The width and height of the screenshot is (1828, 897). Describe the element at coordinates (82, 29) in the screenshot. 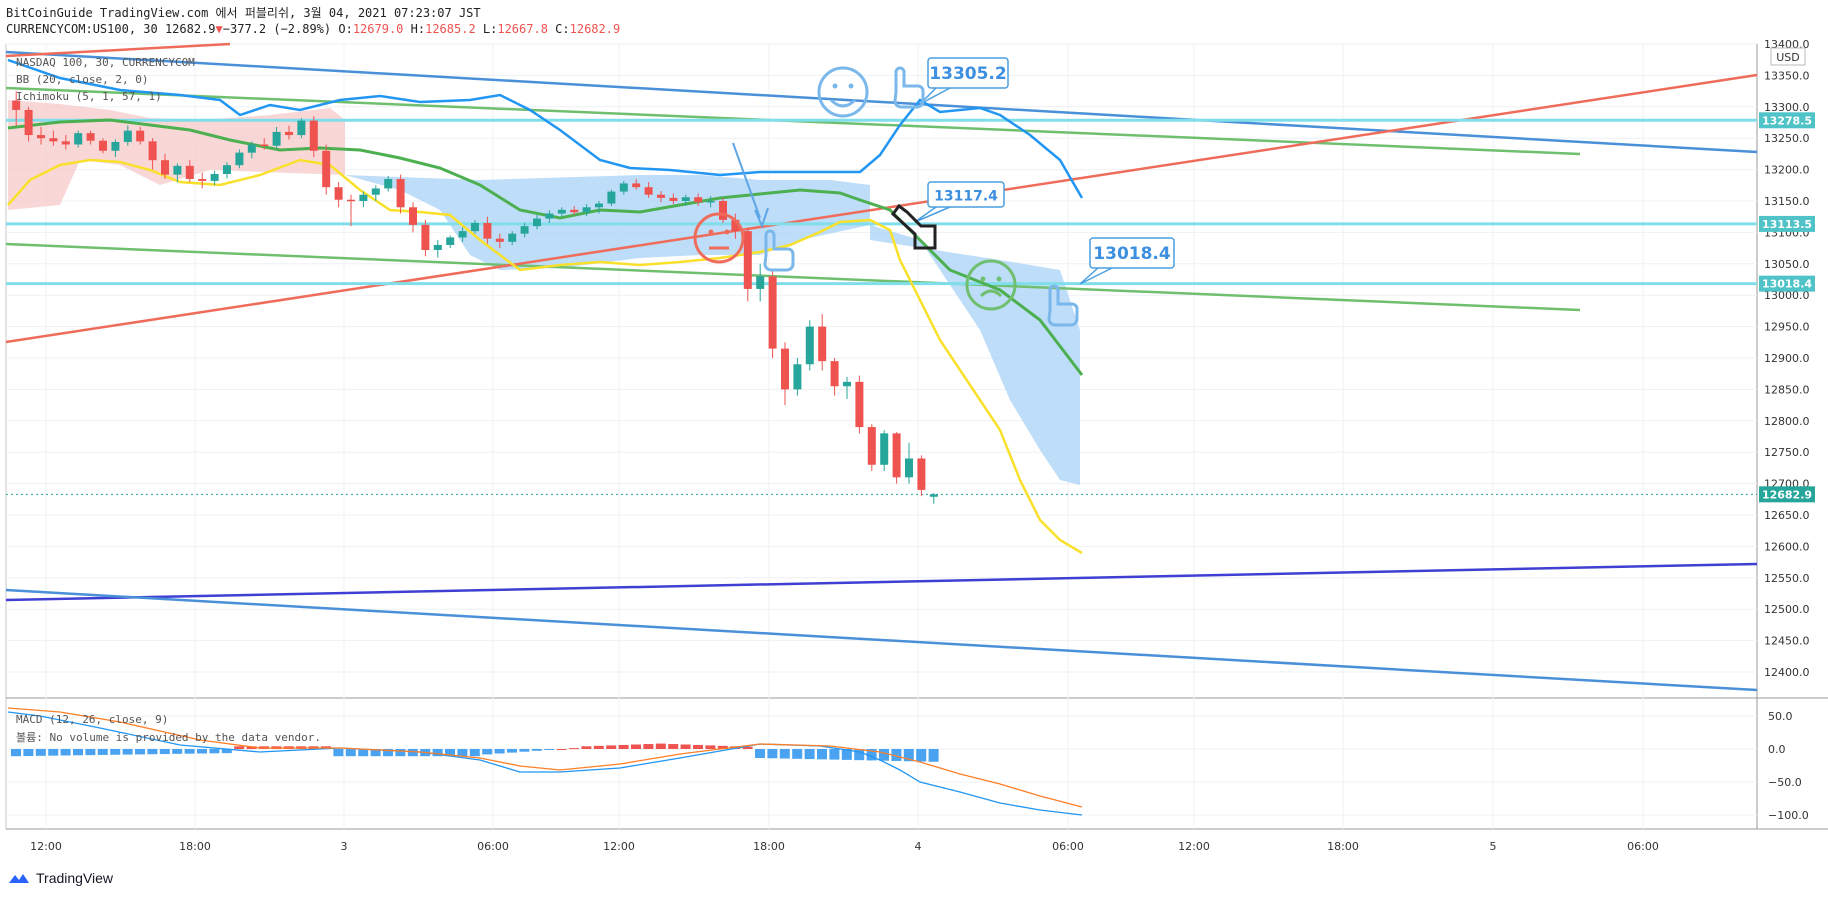

I see `symbol-label: CURRENCYCOM:US100, 30` at that location.